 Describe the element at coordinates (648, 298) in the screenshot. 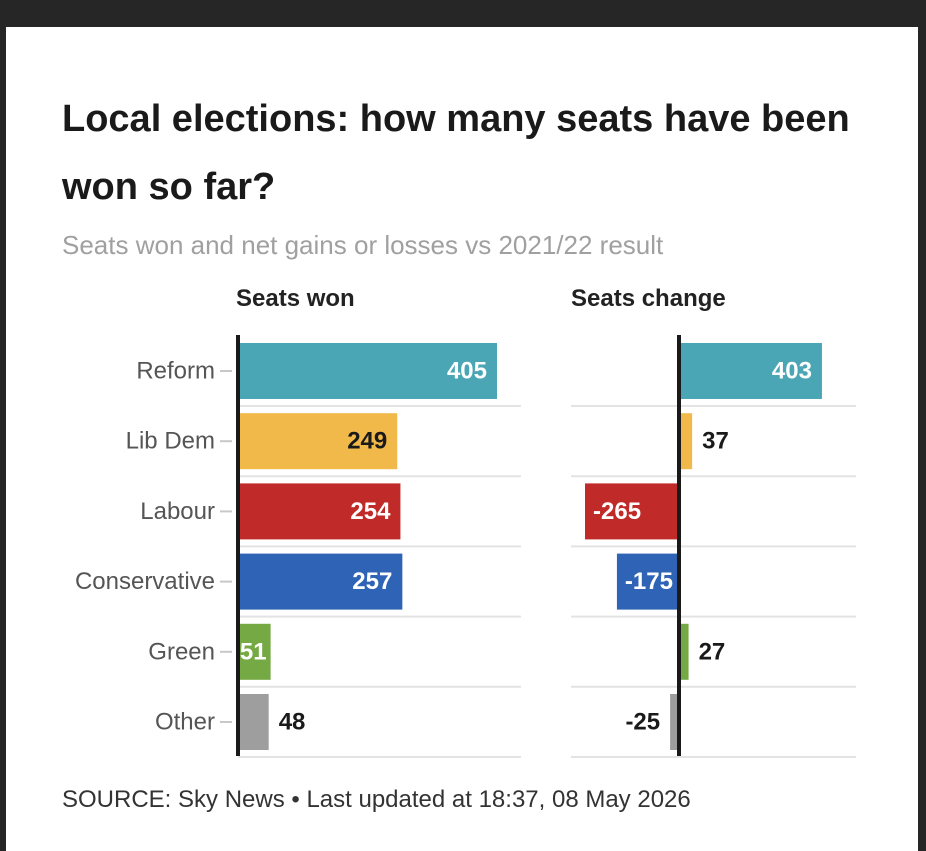

I see `seats-change-panel-title: Seats change` at that location.